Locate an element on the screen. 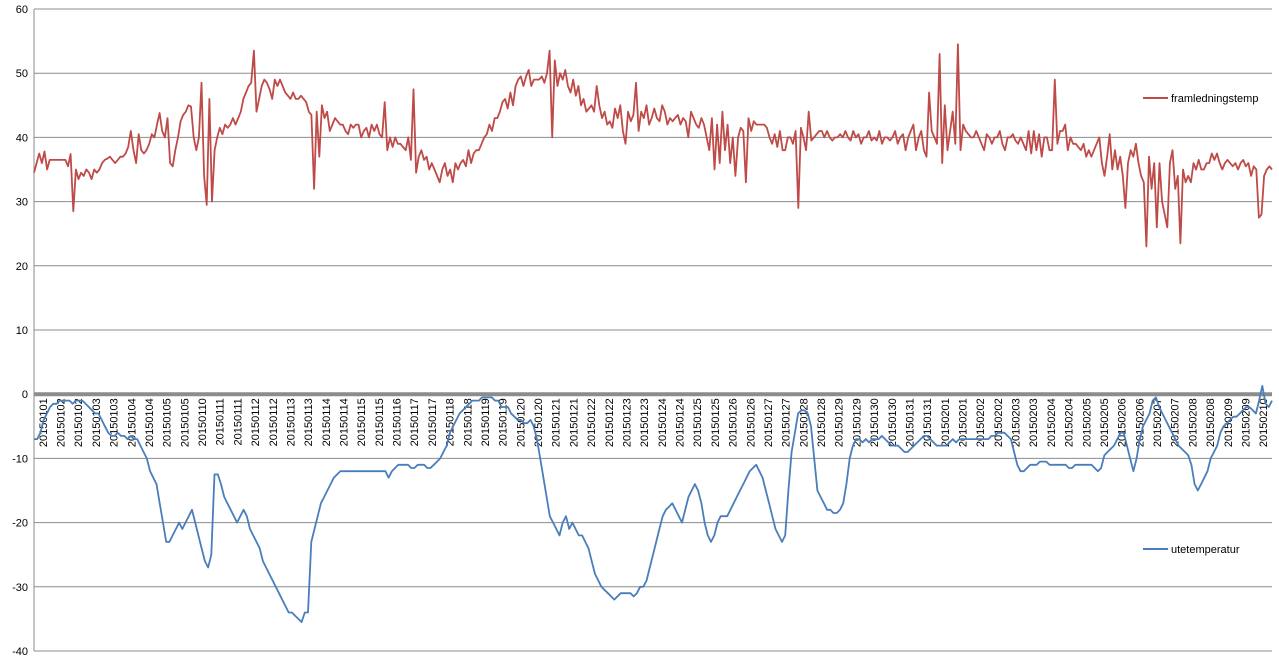 This screenshot has height=660, width=1279. y-tick-label: -20 is located at coordinates (20, 524).